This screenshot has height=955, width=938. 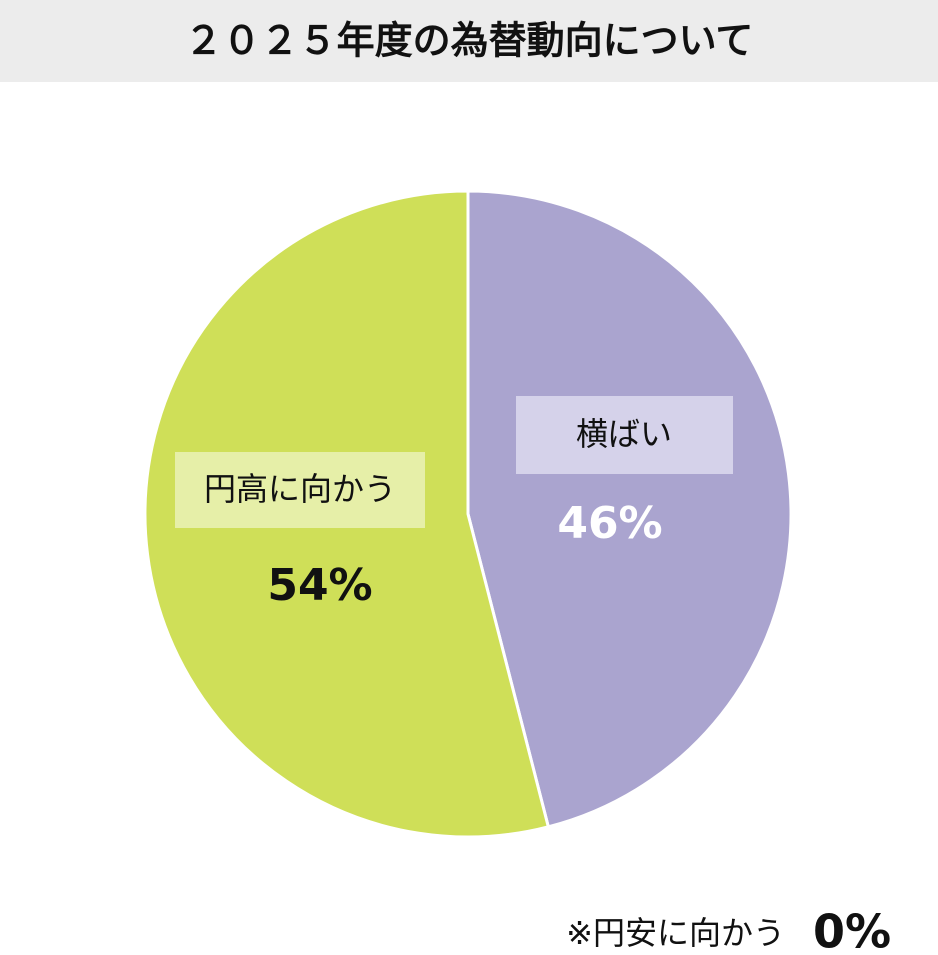 What do you see at coordinates (852, 930) in the screenshot?
I see `note-value: 0%` at bounding box center [852, 930].